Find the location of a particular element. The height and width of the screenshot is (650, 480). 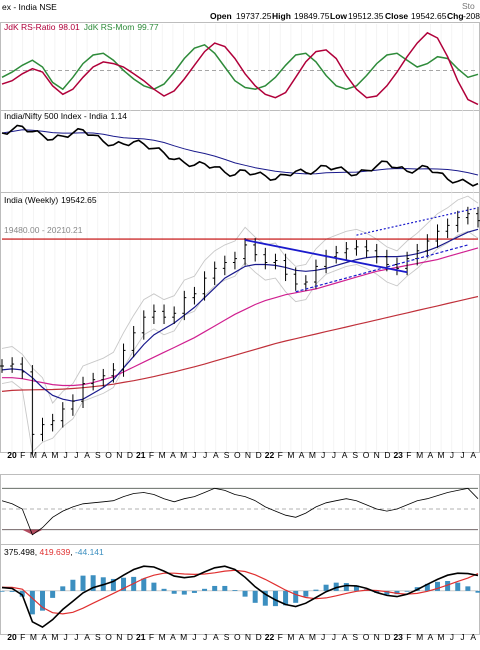

macd-panel is located at coordinates (240, 597).